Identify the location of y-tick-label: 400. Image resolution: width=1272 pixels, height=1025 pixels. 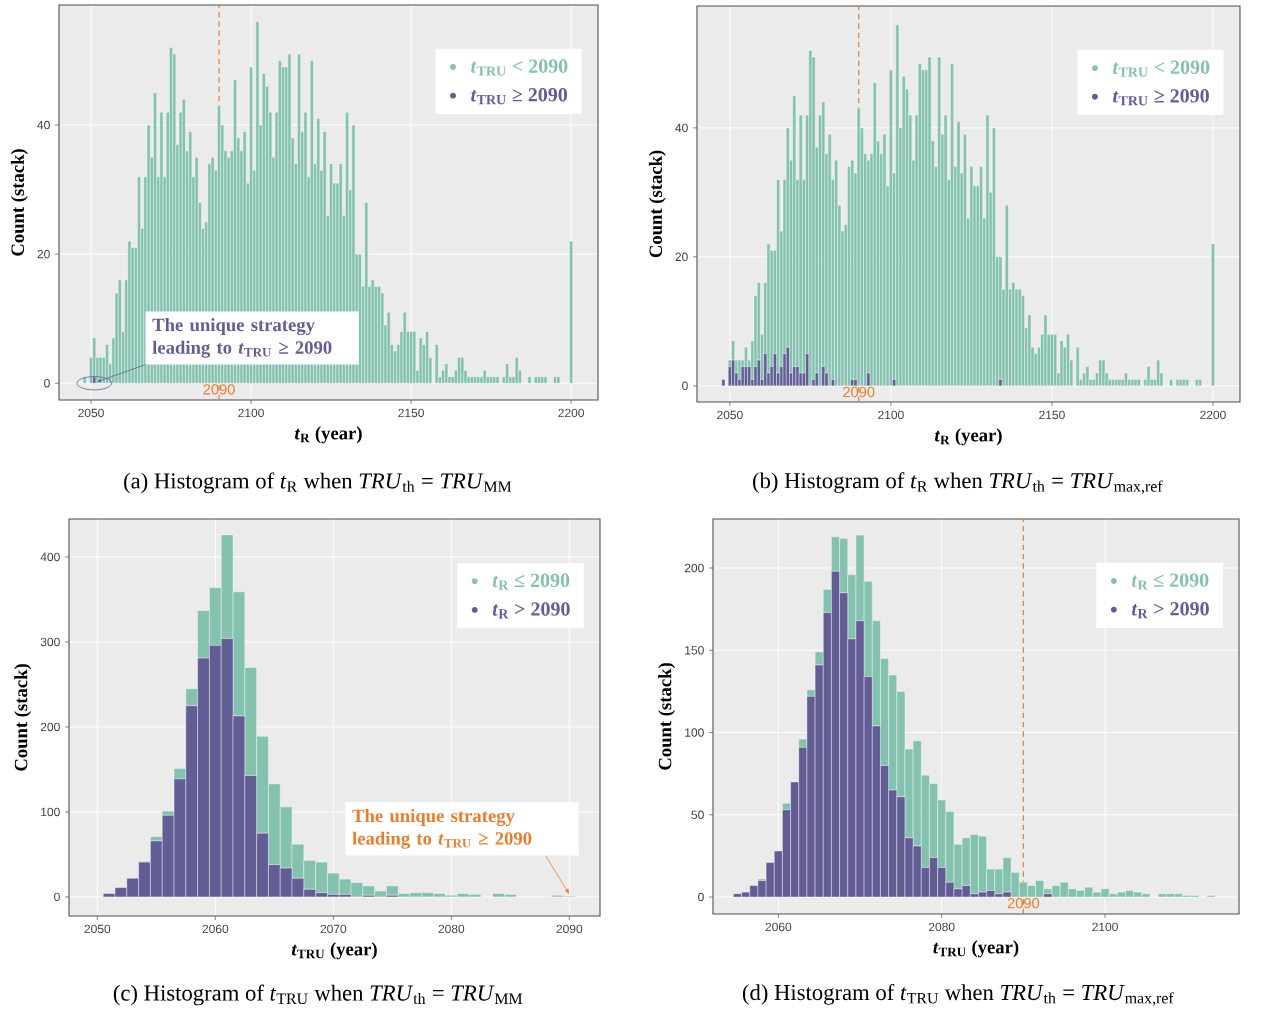
(50, 557).